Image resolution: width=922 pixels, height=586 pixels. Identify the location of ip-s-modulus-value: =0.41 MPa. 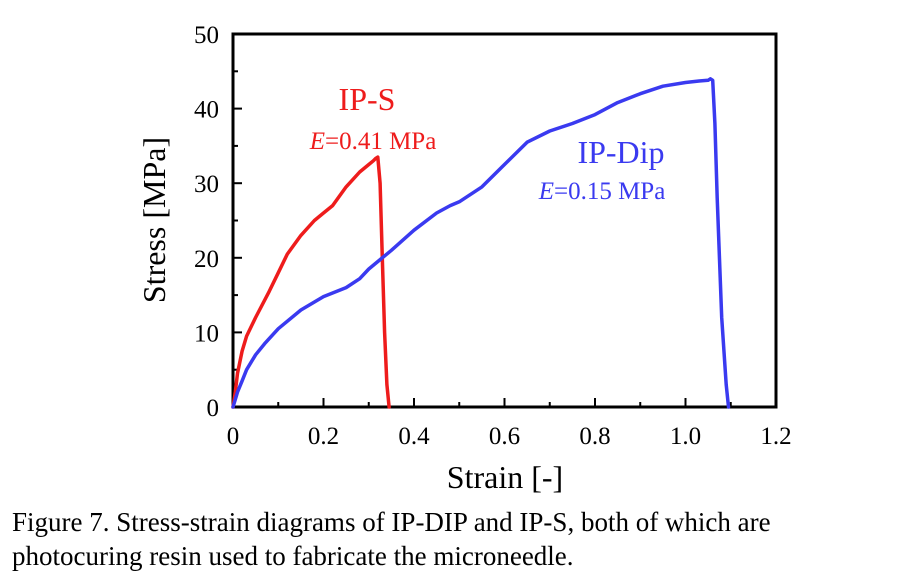
(380, 141).